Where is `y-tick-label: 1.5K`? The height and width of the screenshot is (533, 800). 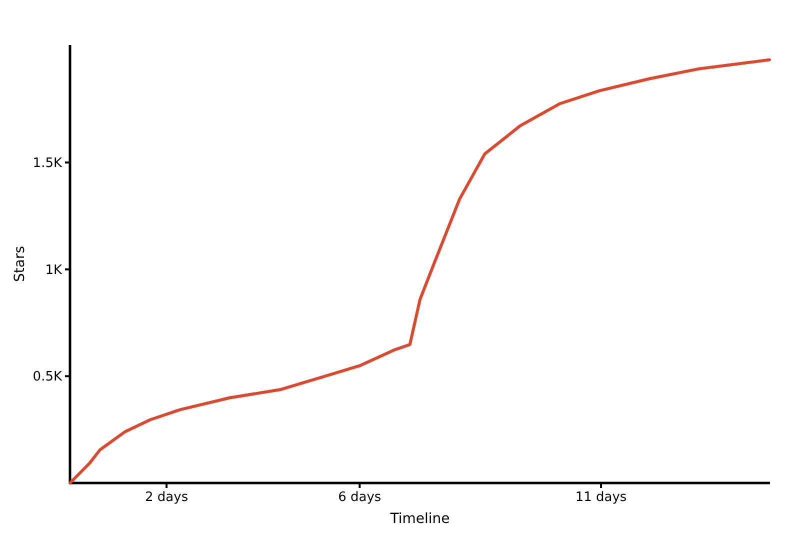 y-tick-label: 1.5K is located at coordinates (47, 164).